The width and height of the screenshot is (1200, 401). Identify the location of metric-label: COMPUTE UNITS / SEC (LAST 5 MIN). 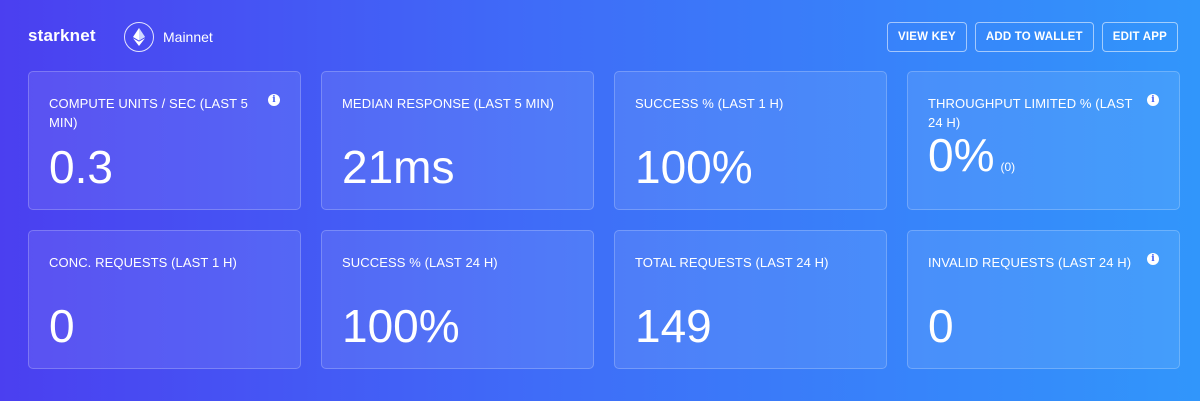
(148, 113).